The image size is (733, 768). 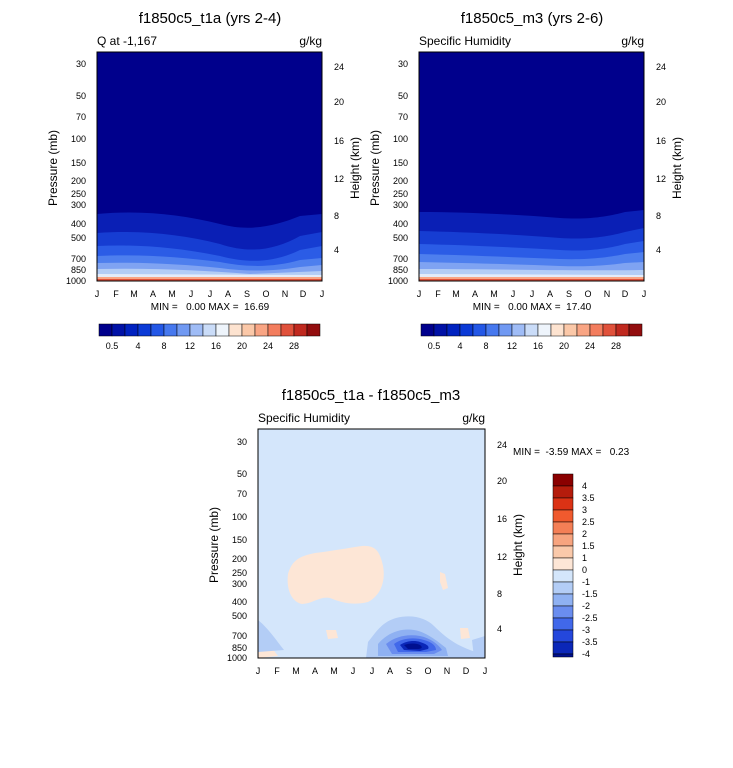 I want to click on panel-1-y2-tick: 4, so click(x=336, y=250).